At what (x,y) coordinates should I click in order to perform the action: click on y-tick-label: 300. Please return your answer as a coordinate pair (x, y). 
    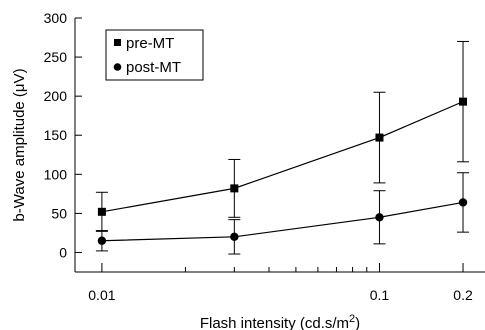
    Looking at the image, I should click on (56, 18).